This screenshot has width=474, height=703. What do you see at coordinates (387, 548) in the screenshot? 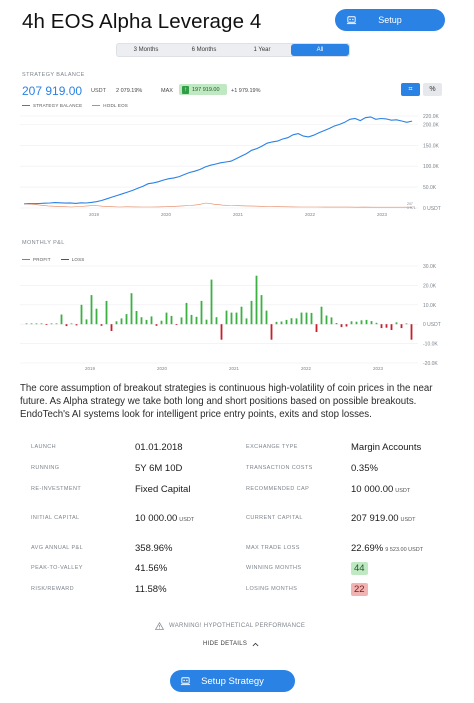
I see `stat-value: 22.69% 9 523.00 USDT` at bounding box center [387, 548].